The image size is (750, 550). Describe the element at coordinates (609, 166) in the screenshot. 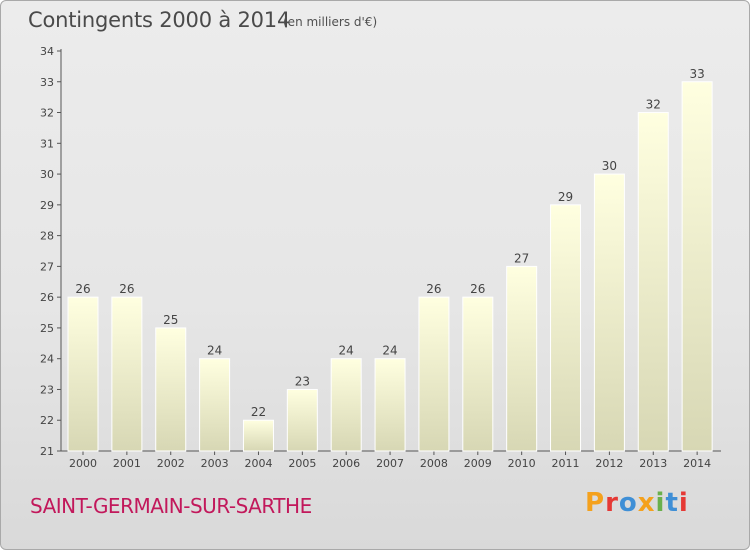

I see `value-label-2012: 30` at that location.